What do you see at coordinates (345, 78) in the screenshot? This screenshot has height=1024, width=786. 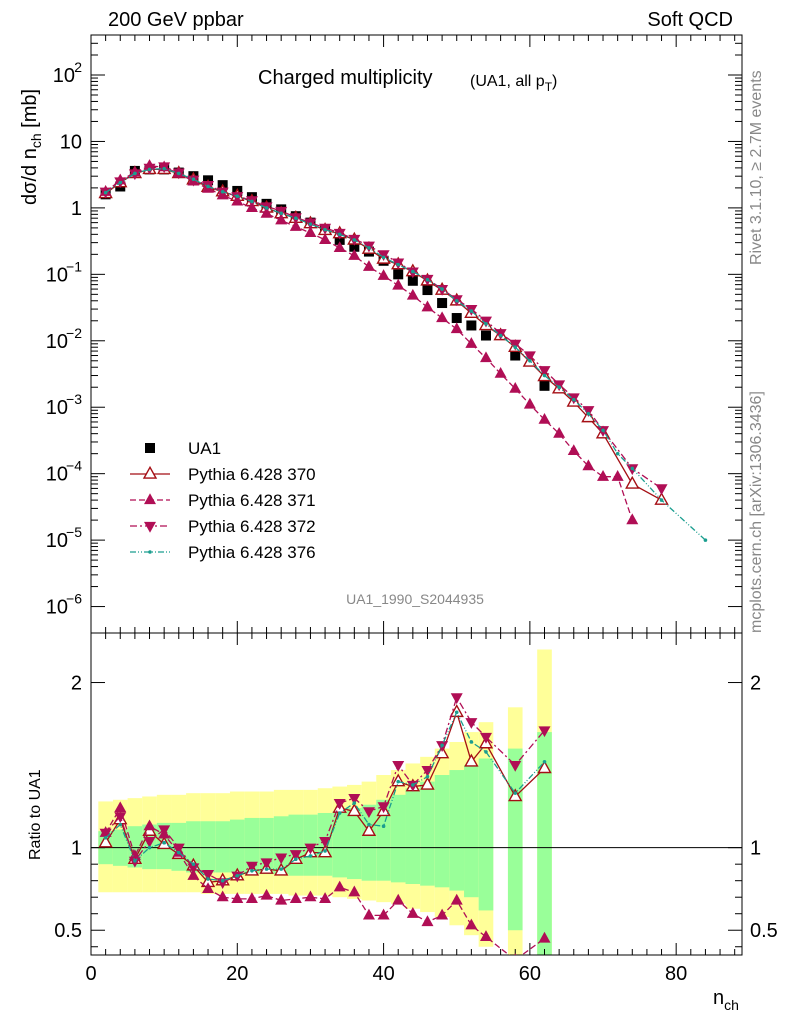 I see `chart-title: Charged multiplicity` at bounding box center [345, 78].